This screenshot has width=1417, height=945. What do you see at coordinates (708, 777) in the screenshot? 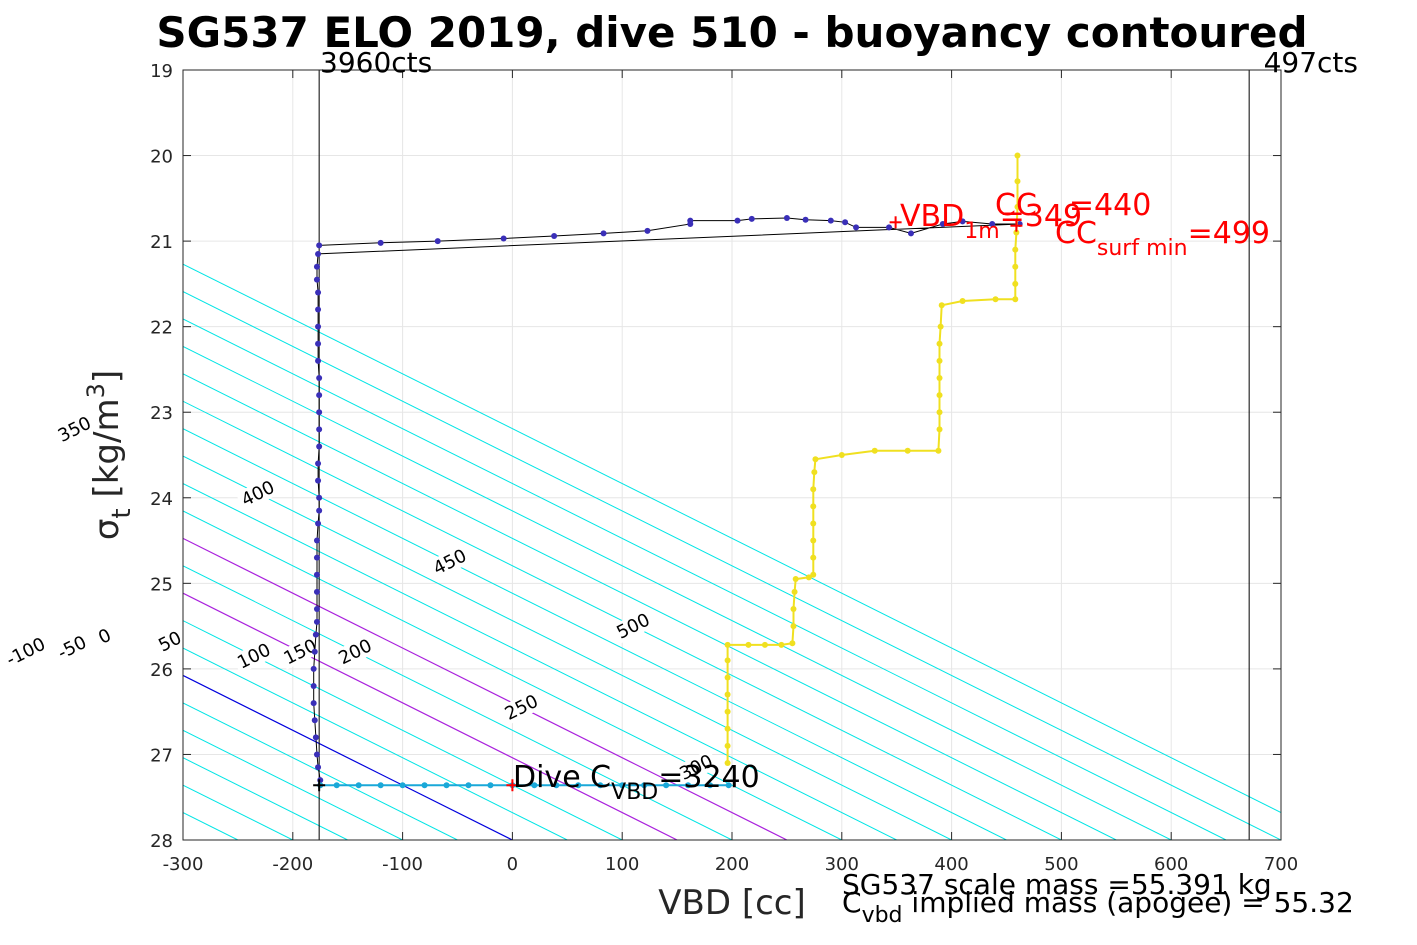
I see `dive-c-value: =3240` at bounding box center [708, 777].